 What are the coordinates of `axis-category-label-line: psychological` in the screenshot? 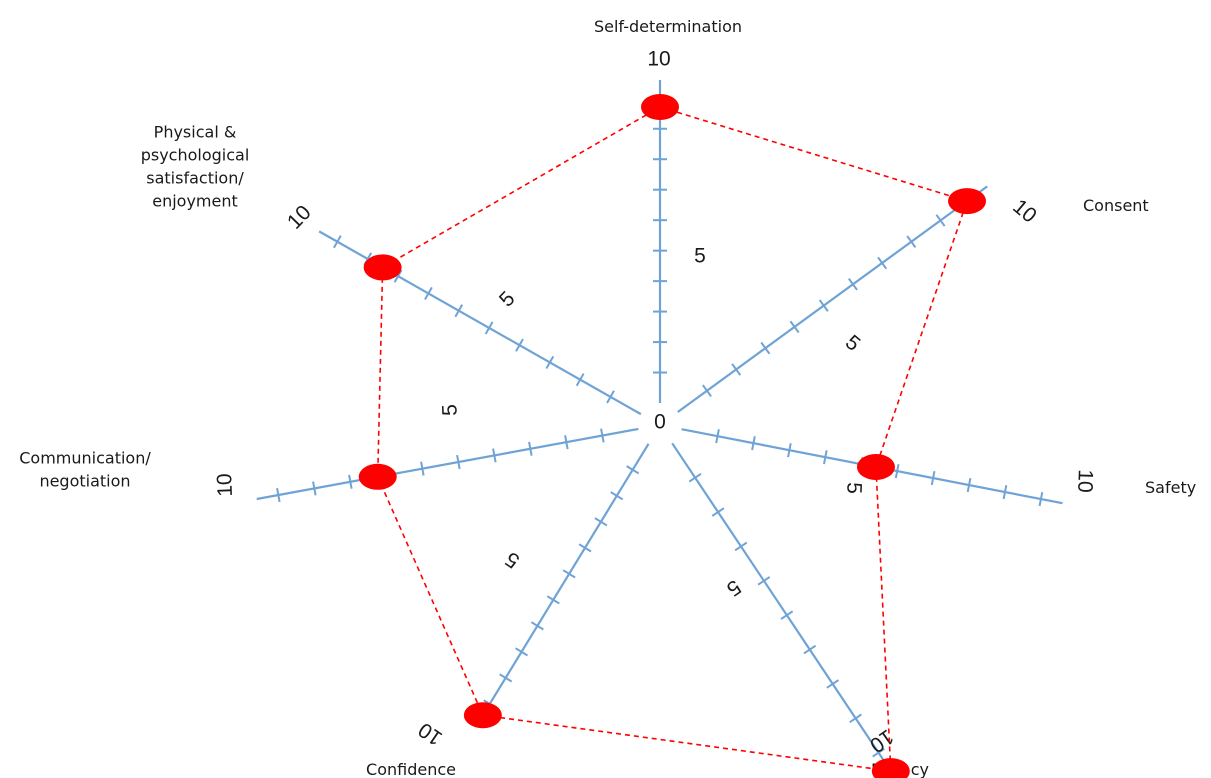 It's located at (195, 155).